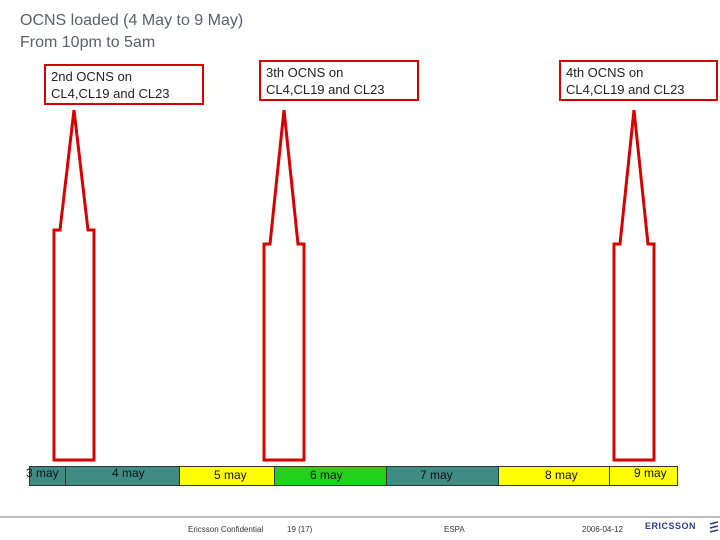 This screenshot has height=540, width=720. What do you see at coordinates (714, 527) in the screenshot?
I see `ericsson-logo-mark-icon` at bounding box center [714, 527].